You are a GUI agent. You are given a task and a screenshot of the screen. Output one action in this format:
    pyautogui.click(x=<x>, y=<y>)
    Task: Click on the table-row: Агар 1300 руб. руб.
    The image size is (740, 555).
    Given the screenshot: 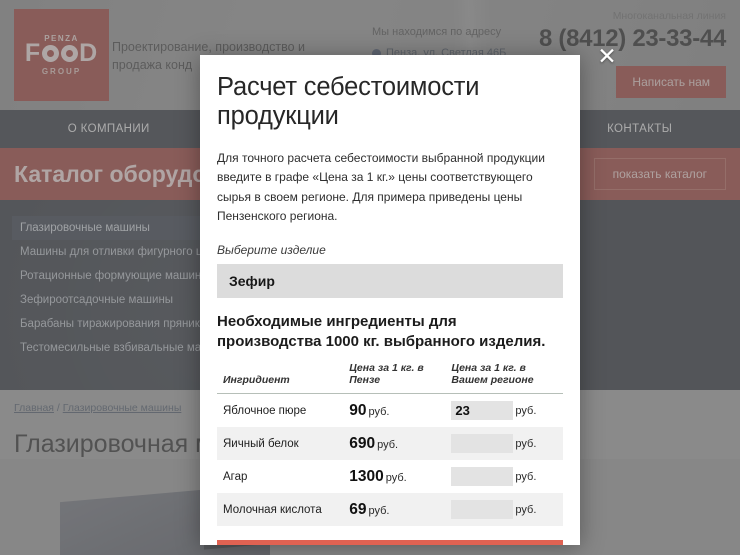 What is the action you would take?
    pyautogui.click(x=390, y=476)
    